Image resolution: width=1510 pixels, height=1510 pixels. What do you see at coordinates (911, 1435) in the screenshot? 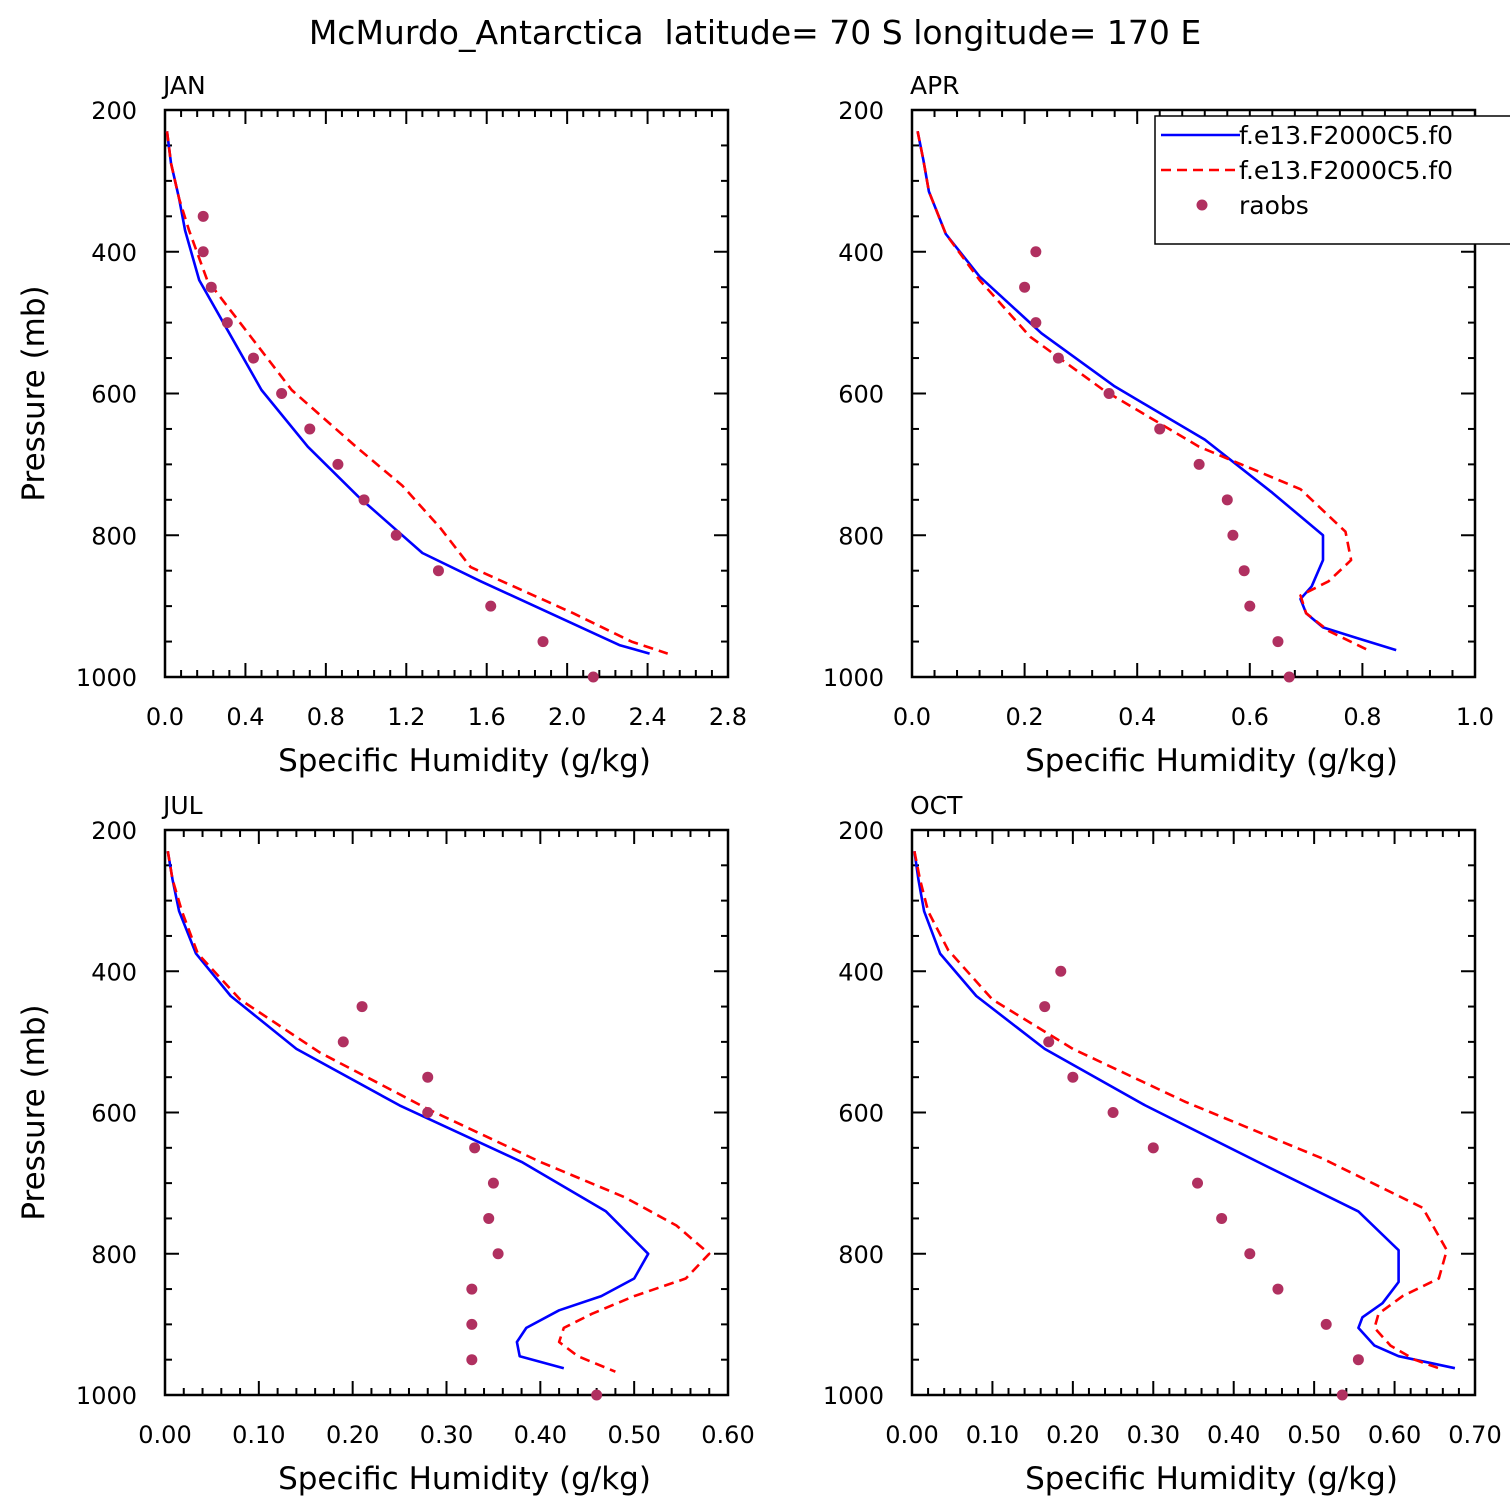
I see `x-tick-label: 0.00` at bounding box center [911, 1435].